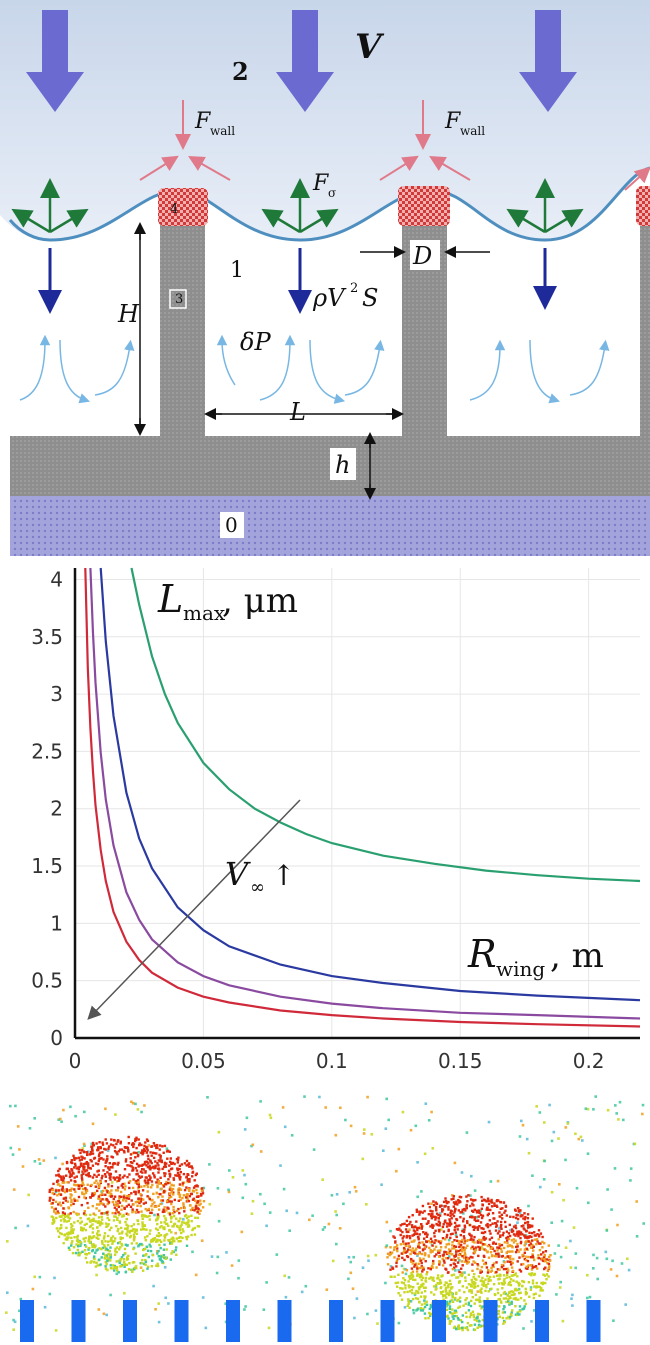 The height and width of the screenshot is (1345, 650). Describe the element at coordinates (422, 256) in the screenshot. I see `svg-text: D` at that location.